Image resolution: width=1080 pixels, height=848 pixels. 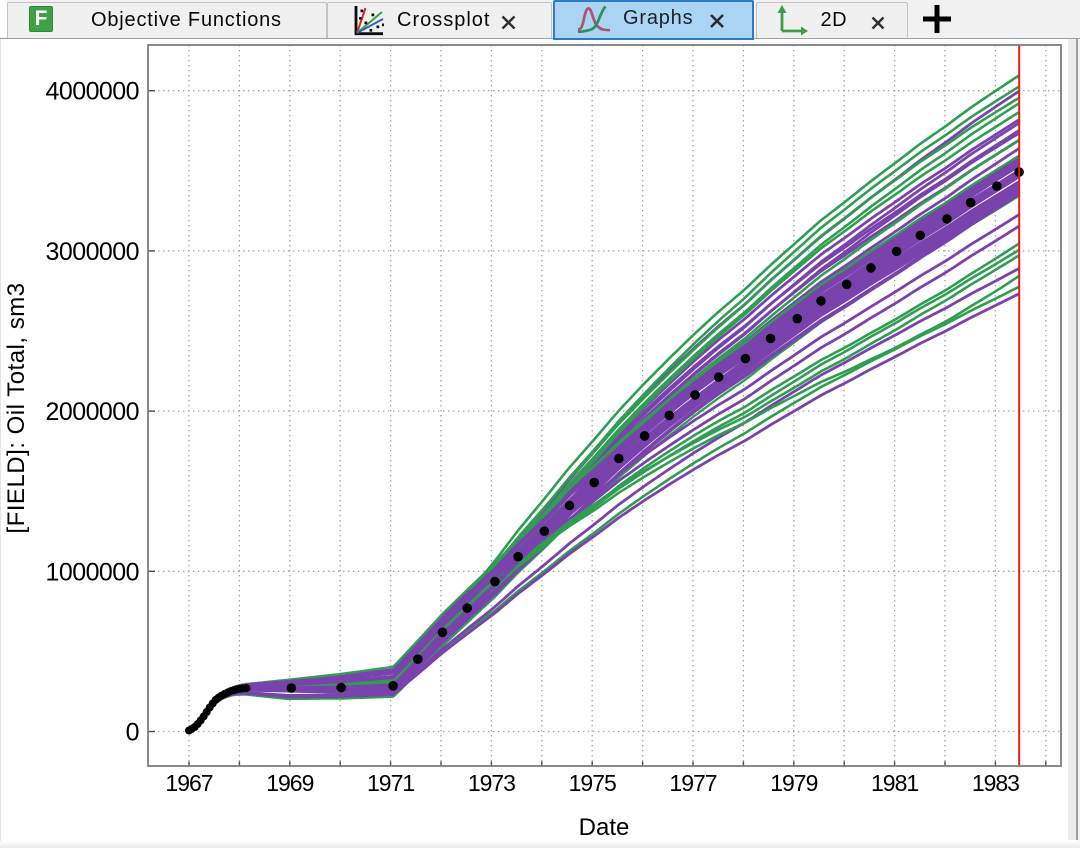 I want to click on svg-text: 1975, so click(x=592, y=783).